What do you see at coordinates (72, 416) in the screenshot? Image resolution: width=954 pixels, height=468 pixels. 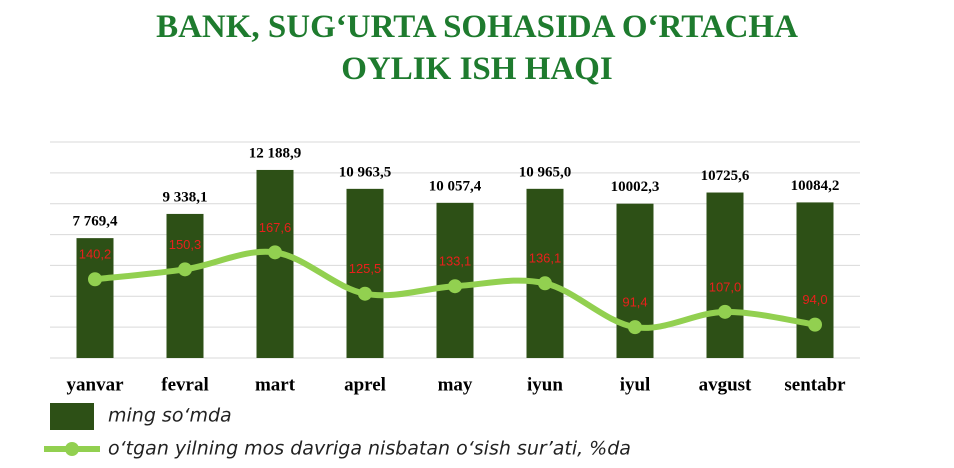 I see `legend-swatch` at bounding box center [72, 416].